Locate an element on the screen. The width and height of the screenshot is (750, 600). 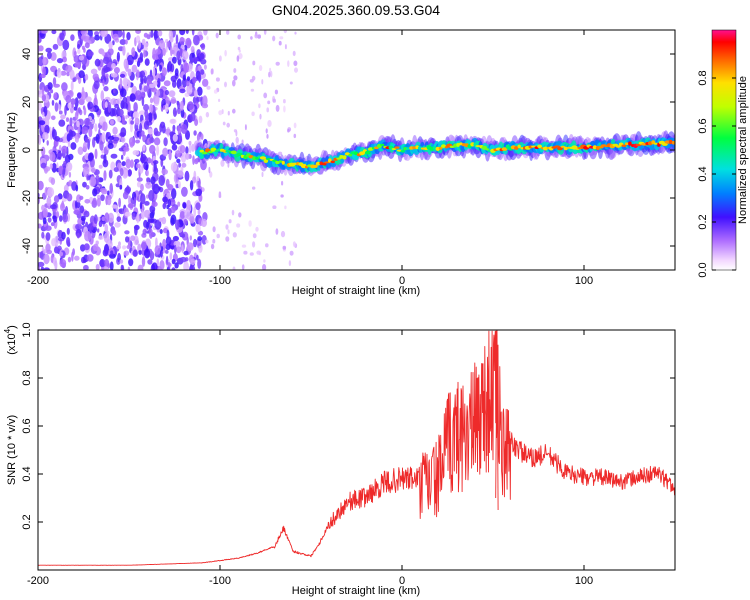
snr-x-tick-label: 0 is located at coordinates (402, 581).